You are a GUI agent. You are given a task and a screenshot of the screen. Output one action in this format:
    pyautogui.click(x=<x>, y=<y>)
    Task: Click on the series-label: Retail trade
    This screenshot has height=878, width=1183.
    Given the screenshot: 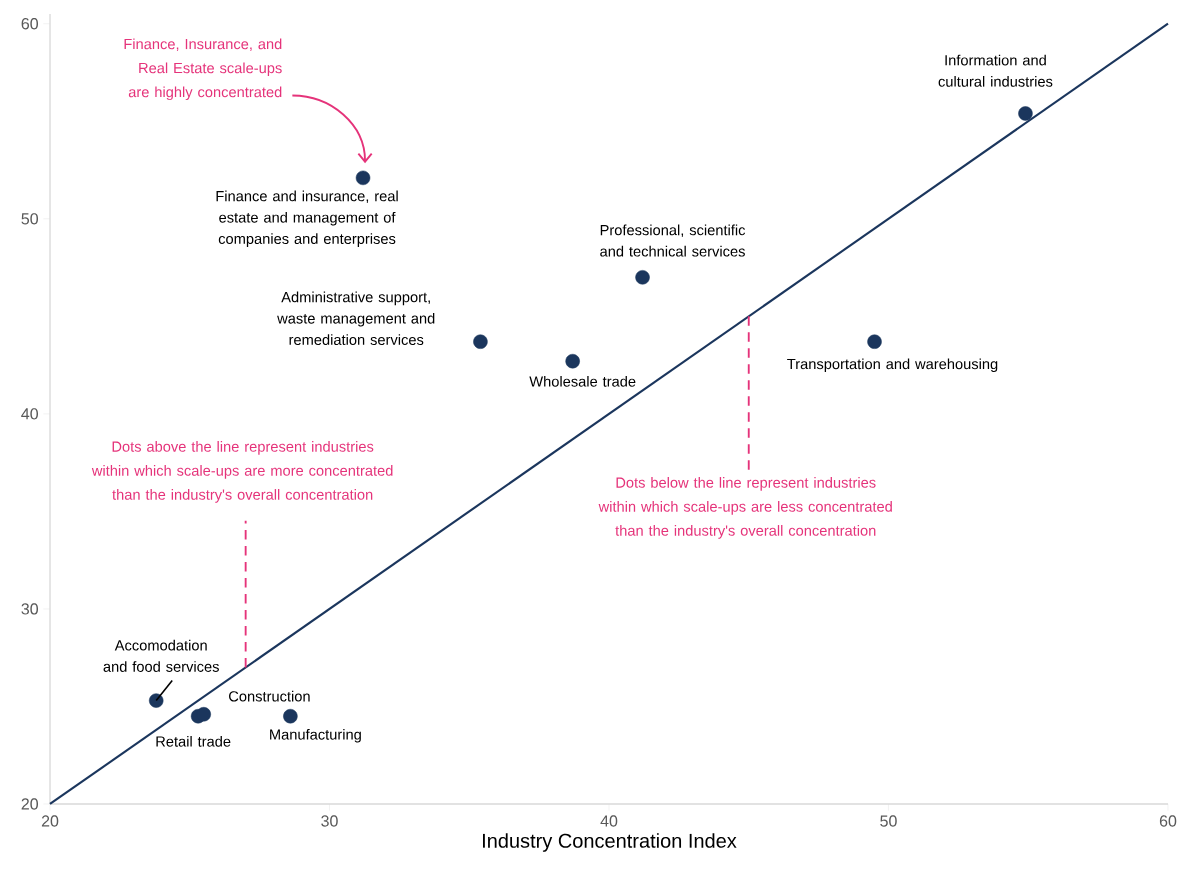 What is the action you would take?
    pyautogui.click(x=193, y=741)
    